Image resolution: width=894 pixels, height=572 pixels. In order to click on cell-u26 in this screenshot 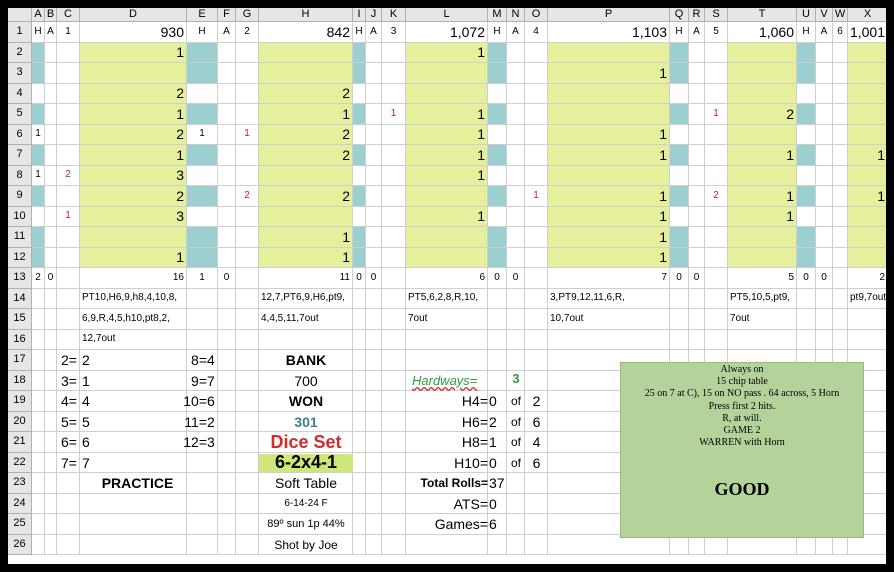, I will do `click(806, 544)`.